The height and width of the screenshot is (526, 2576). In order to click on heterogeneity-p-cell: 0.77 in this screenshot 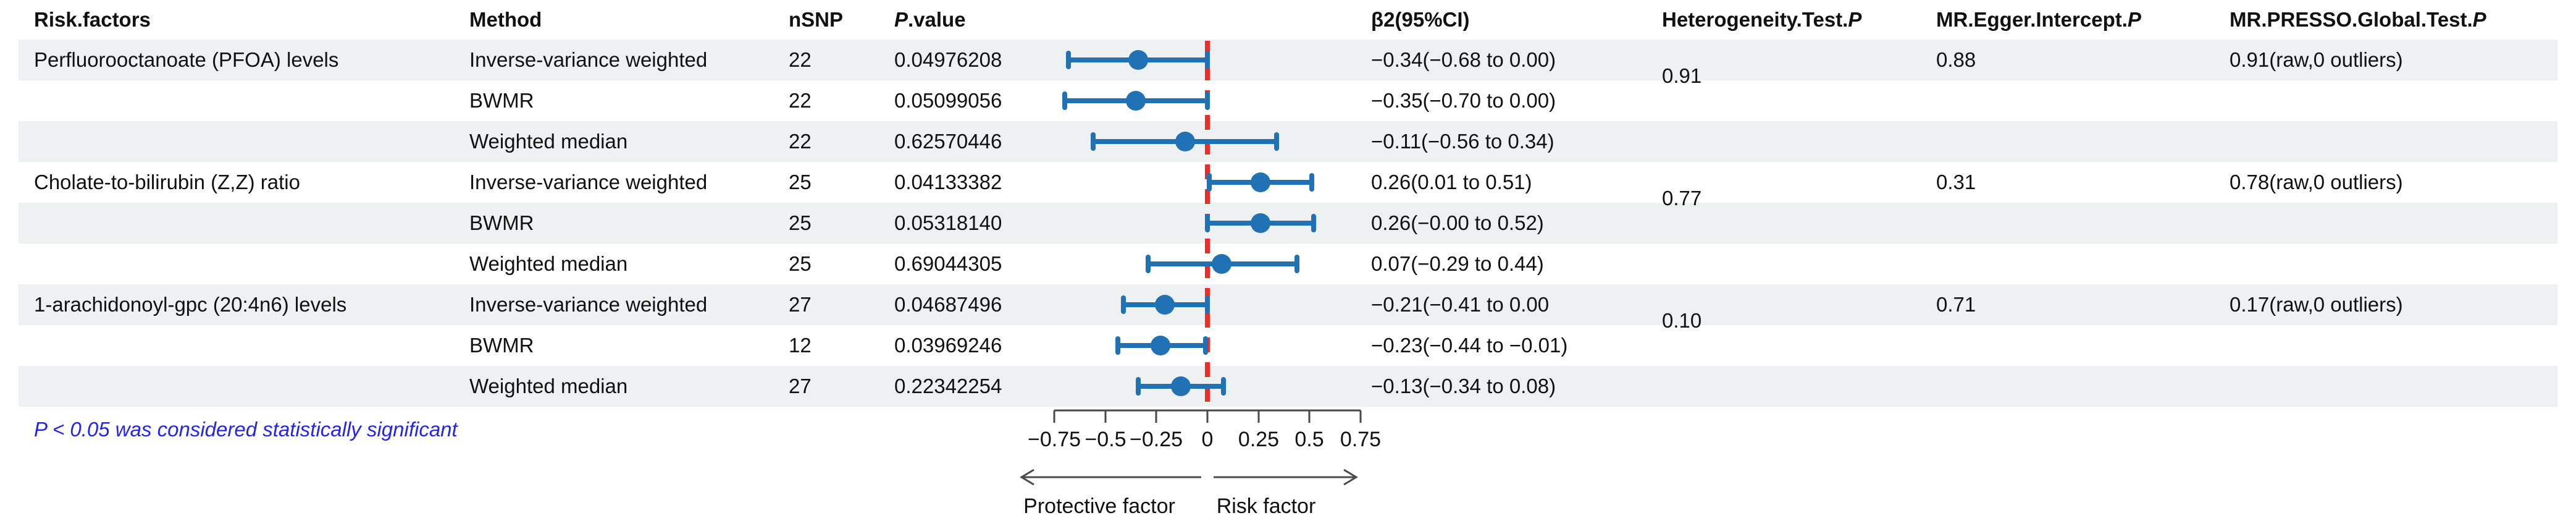, I will do `click(1785, 223)`.